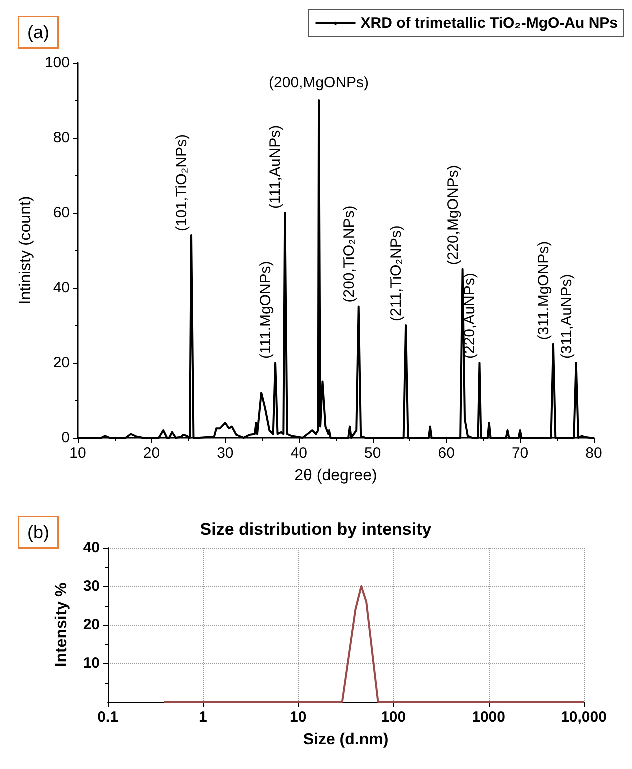 The height and width of the screenshot is (769, 632). I want to click on x-tick-label: 50, so click(373, 453).